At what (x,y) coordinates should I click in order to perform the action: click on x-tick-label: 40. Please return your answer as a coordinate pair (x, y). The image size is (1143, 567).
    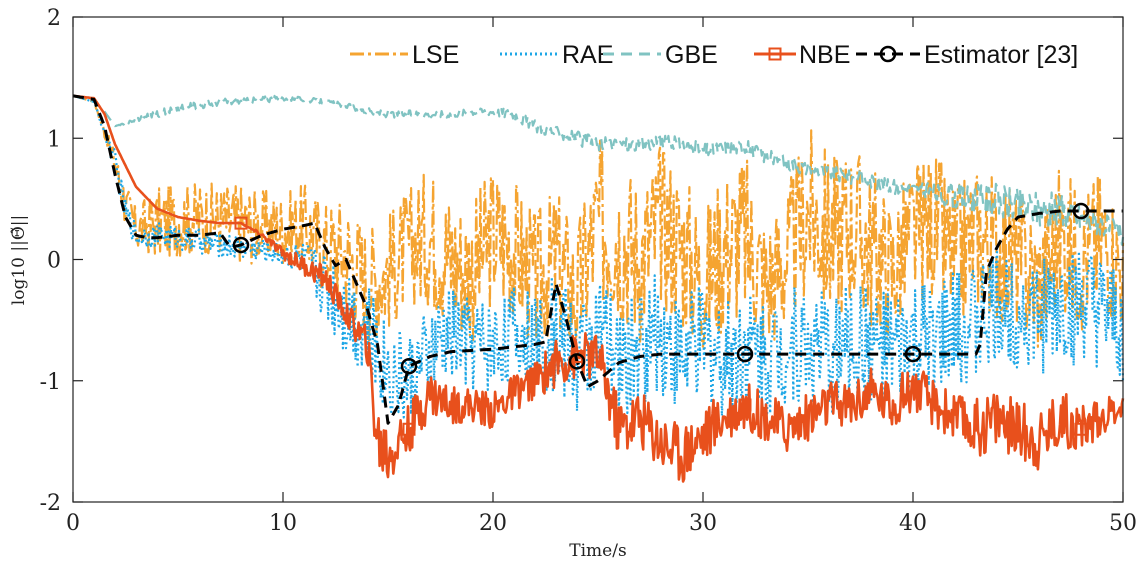
    Looking at the image, I should click on (913, 523).